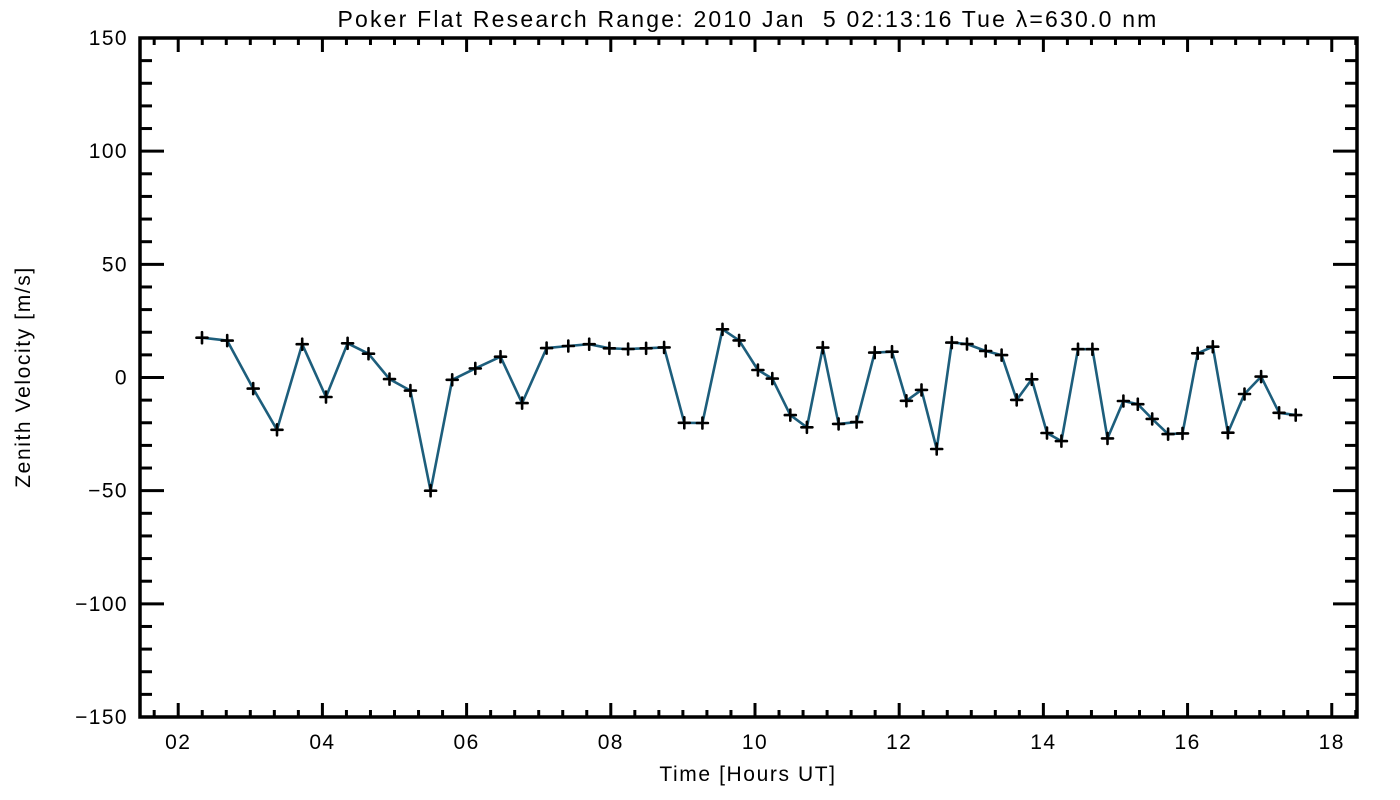 The image size is (1400, 800). What do you see at coordinates (23, 377) in the screenshot?
I see `y-axis-label: Zenith Velocity [m/s]` at bounding box center [23, 377].